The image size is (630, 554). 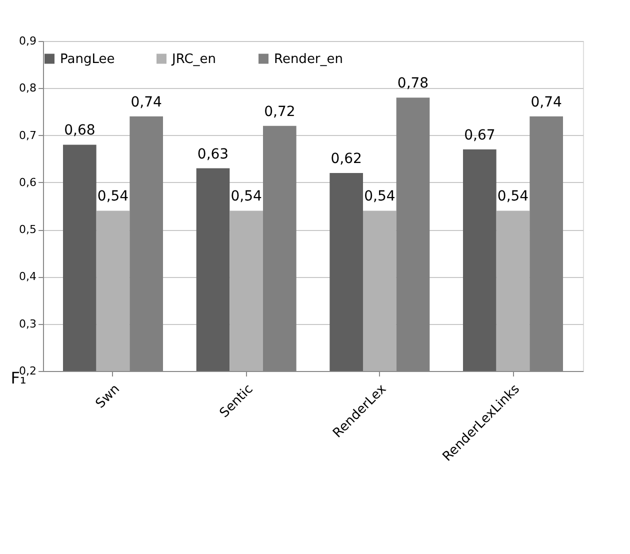 What do you see at coordinates (27, 135) in the screenshot?
I see `y-tick-label: 0,7` at bounding box center [27, 135].